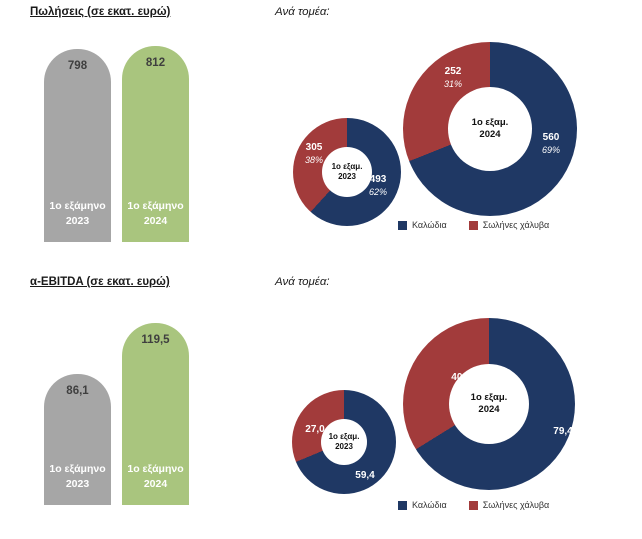 This screenshot has height=539, width=642. Describe the element at coordinates (155, 476) in the screenshot. I see `ebitda-bar-2024-category: 1ο εξάμηνο 2024` at that location.